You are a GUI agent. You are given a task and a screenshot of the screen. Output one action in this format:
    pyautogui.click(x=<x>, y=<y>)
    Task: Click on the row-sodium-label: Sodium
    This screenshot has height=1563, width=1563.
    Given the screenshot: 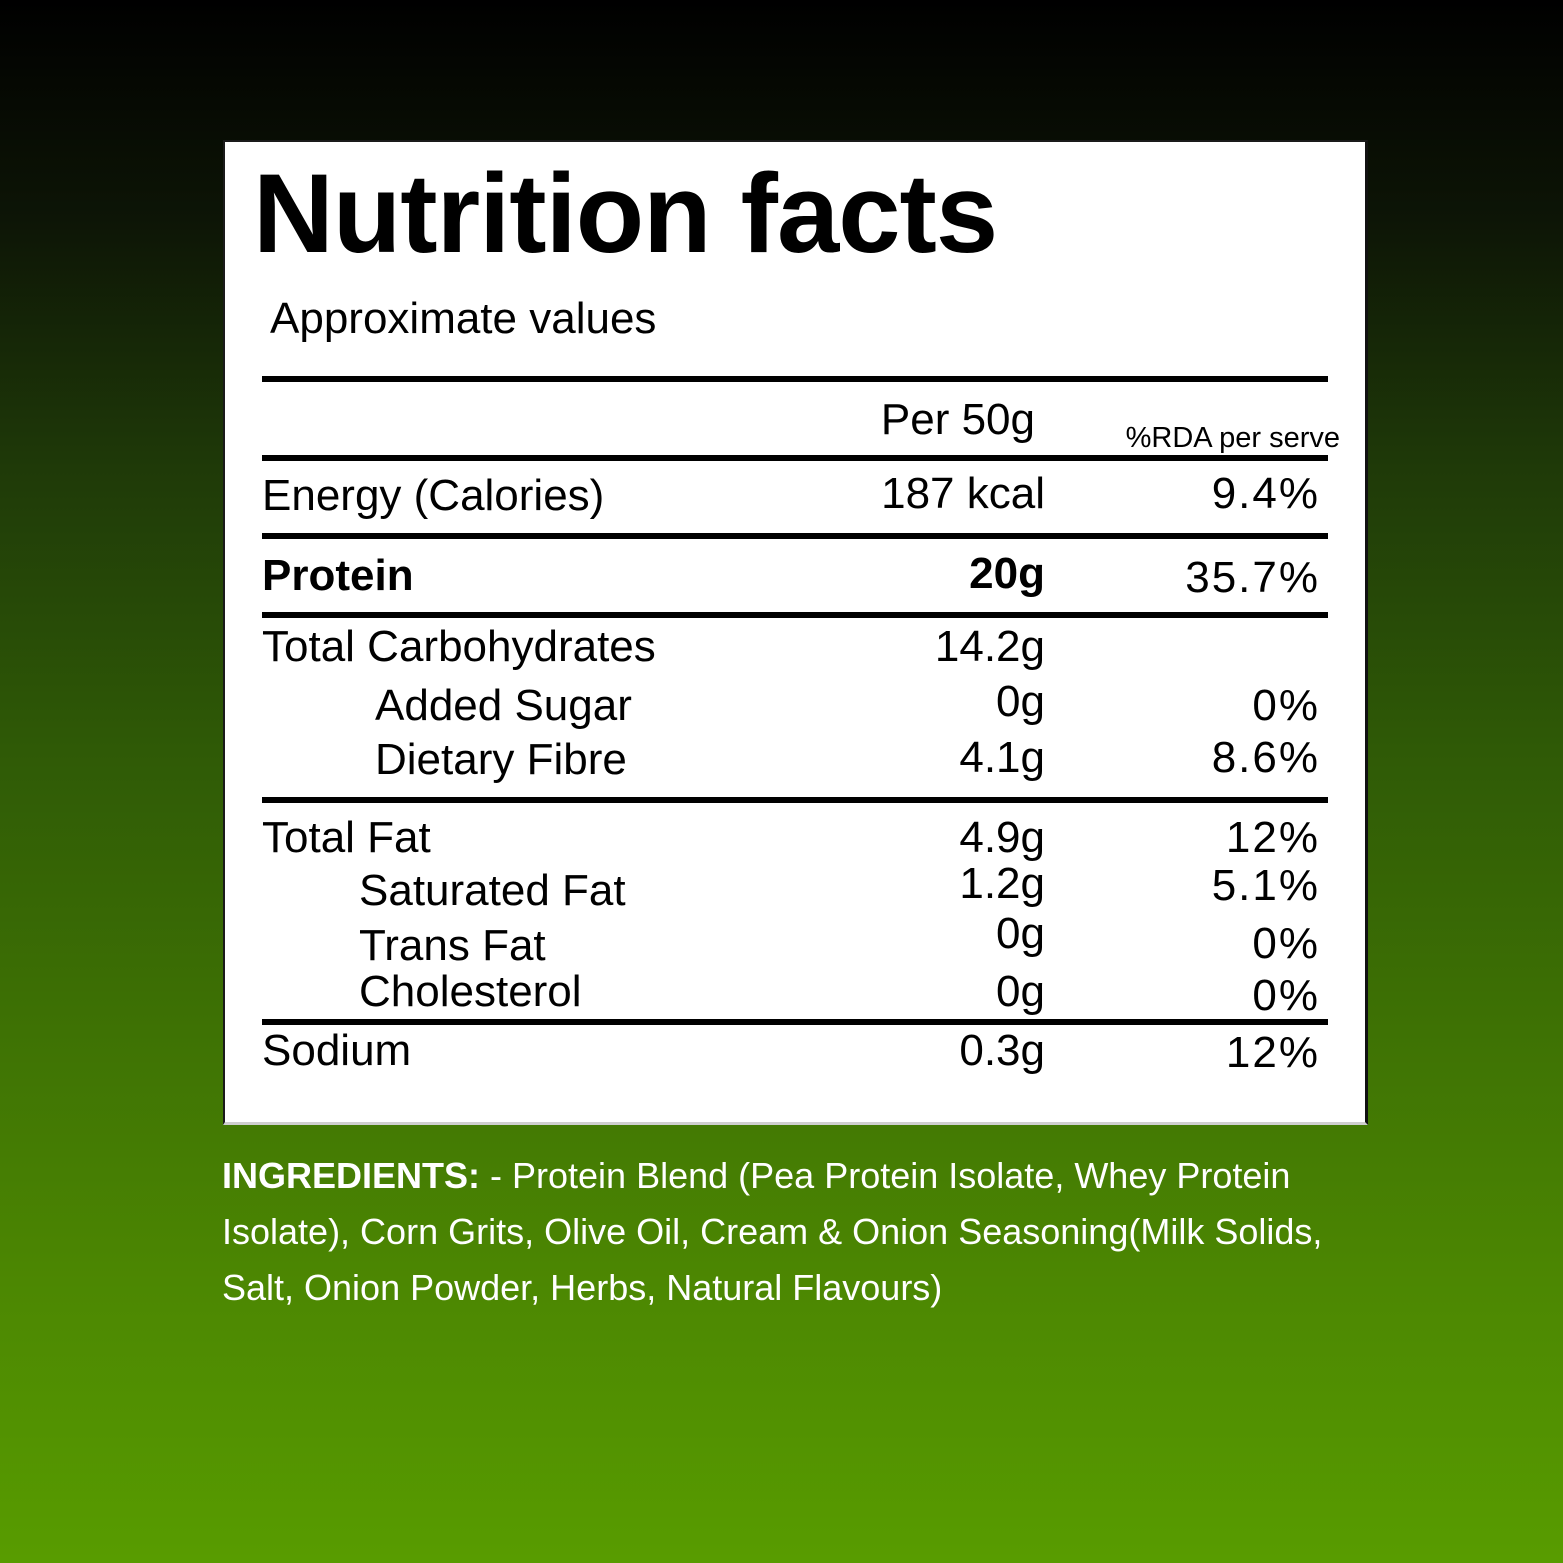 What is the action you would take?
    pyautogui.click(x=337, y=1050)
    